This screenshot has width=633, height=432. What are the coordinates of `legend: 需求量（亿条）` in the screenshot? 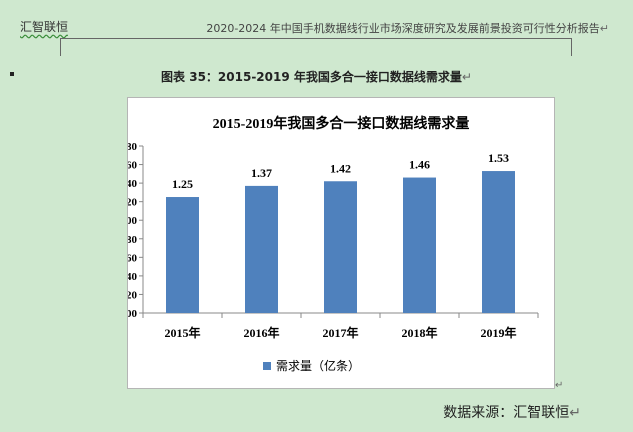 It's located at (311, 365).